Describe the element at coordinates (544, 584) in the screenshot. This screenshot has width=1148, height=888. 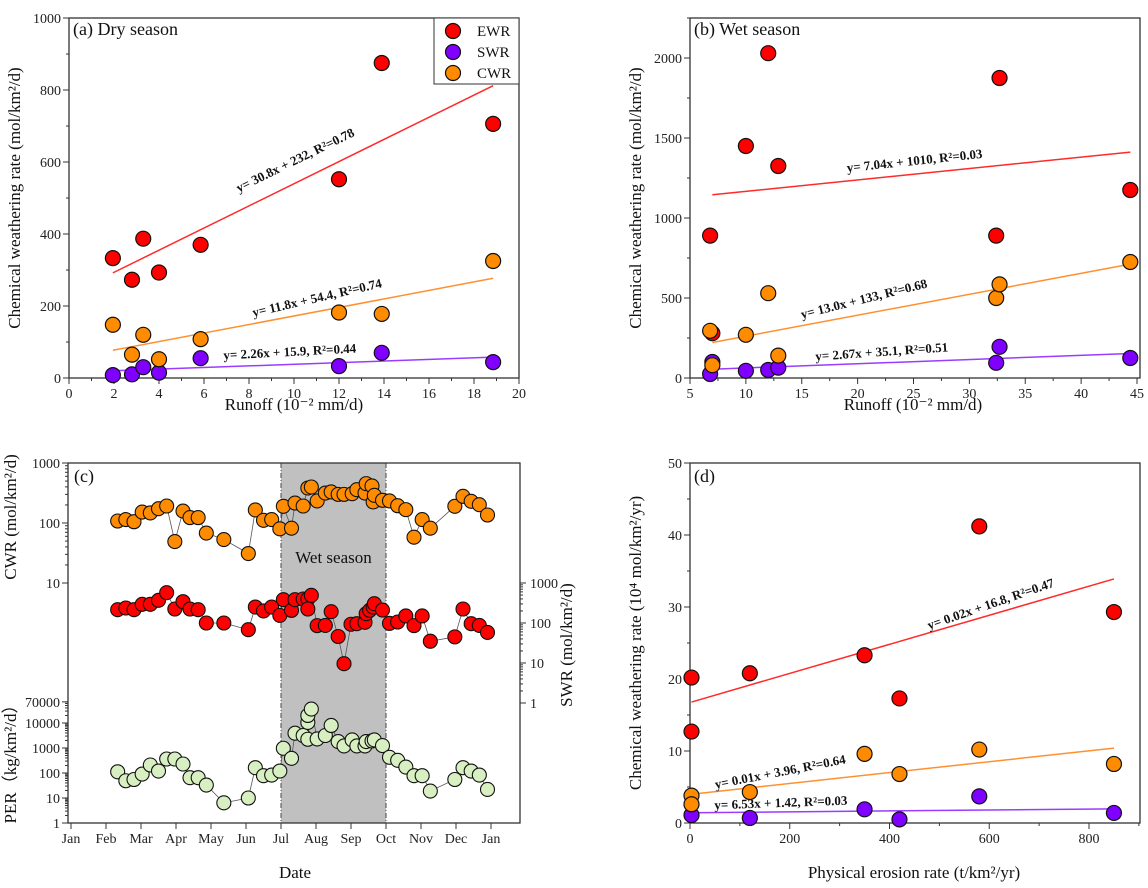
I see `y-tick-label-swr: 1000` at that location.